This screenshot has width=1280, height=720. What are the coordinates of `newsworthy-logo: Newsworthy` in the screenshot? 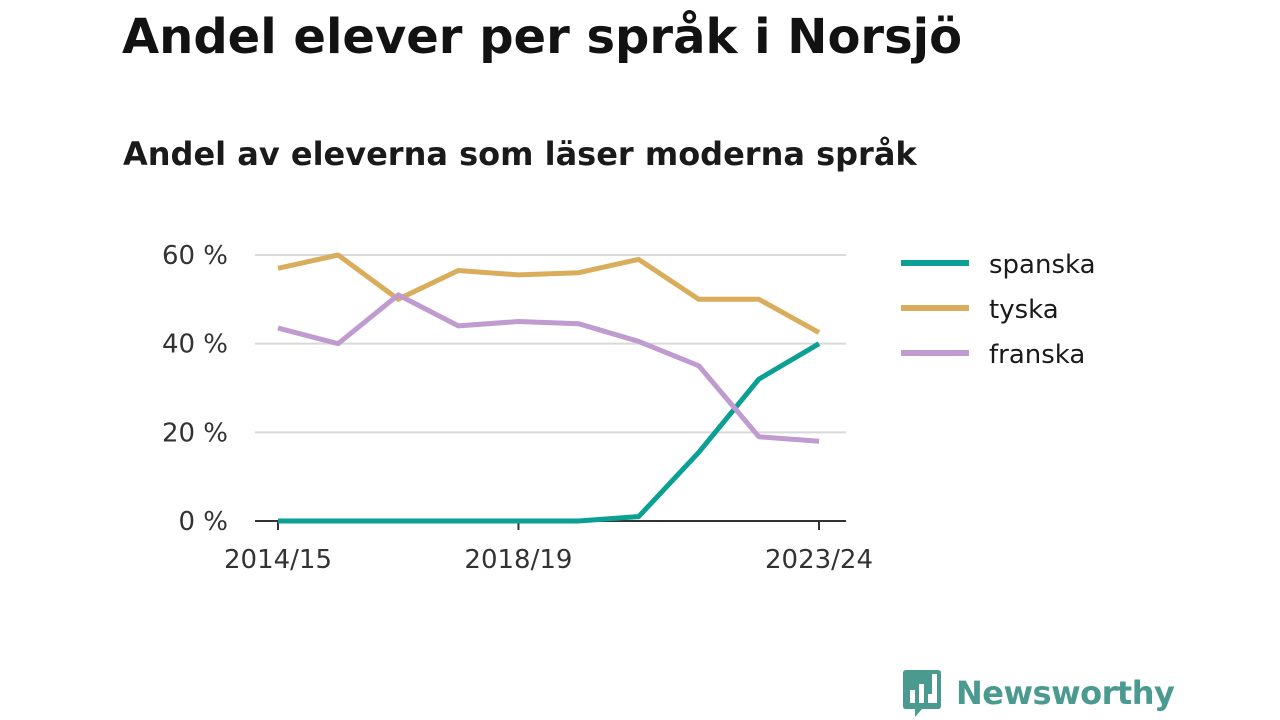 It's located at (1038, 693).